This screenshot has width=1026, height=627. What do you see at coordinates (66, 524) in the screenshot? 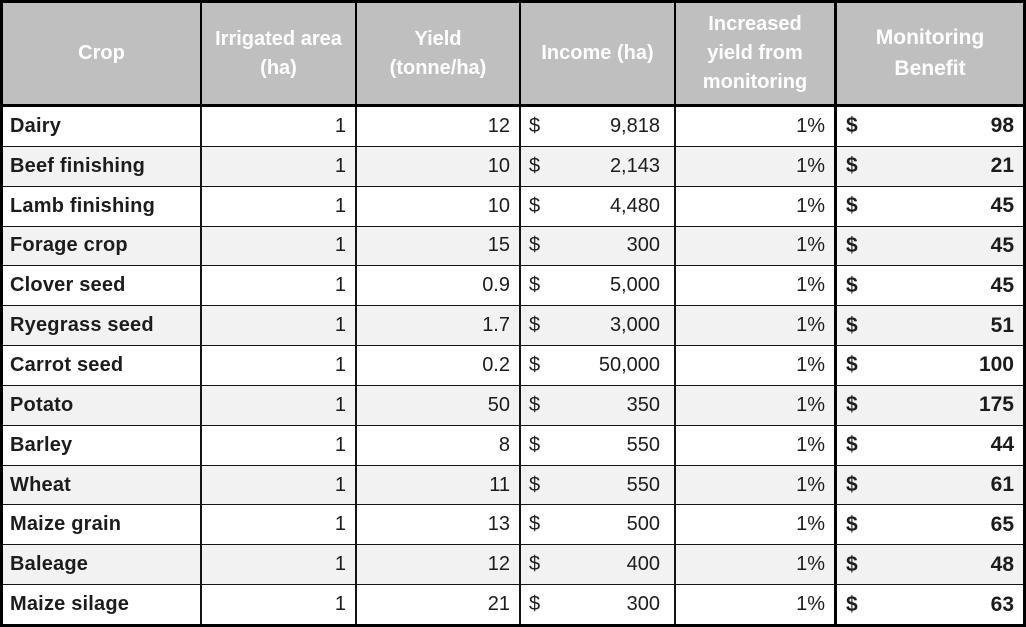
I see `cell-crop: Maize grain` at bounding box center [66, 524].